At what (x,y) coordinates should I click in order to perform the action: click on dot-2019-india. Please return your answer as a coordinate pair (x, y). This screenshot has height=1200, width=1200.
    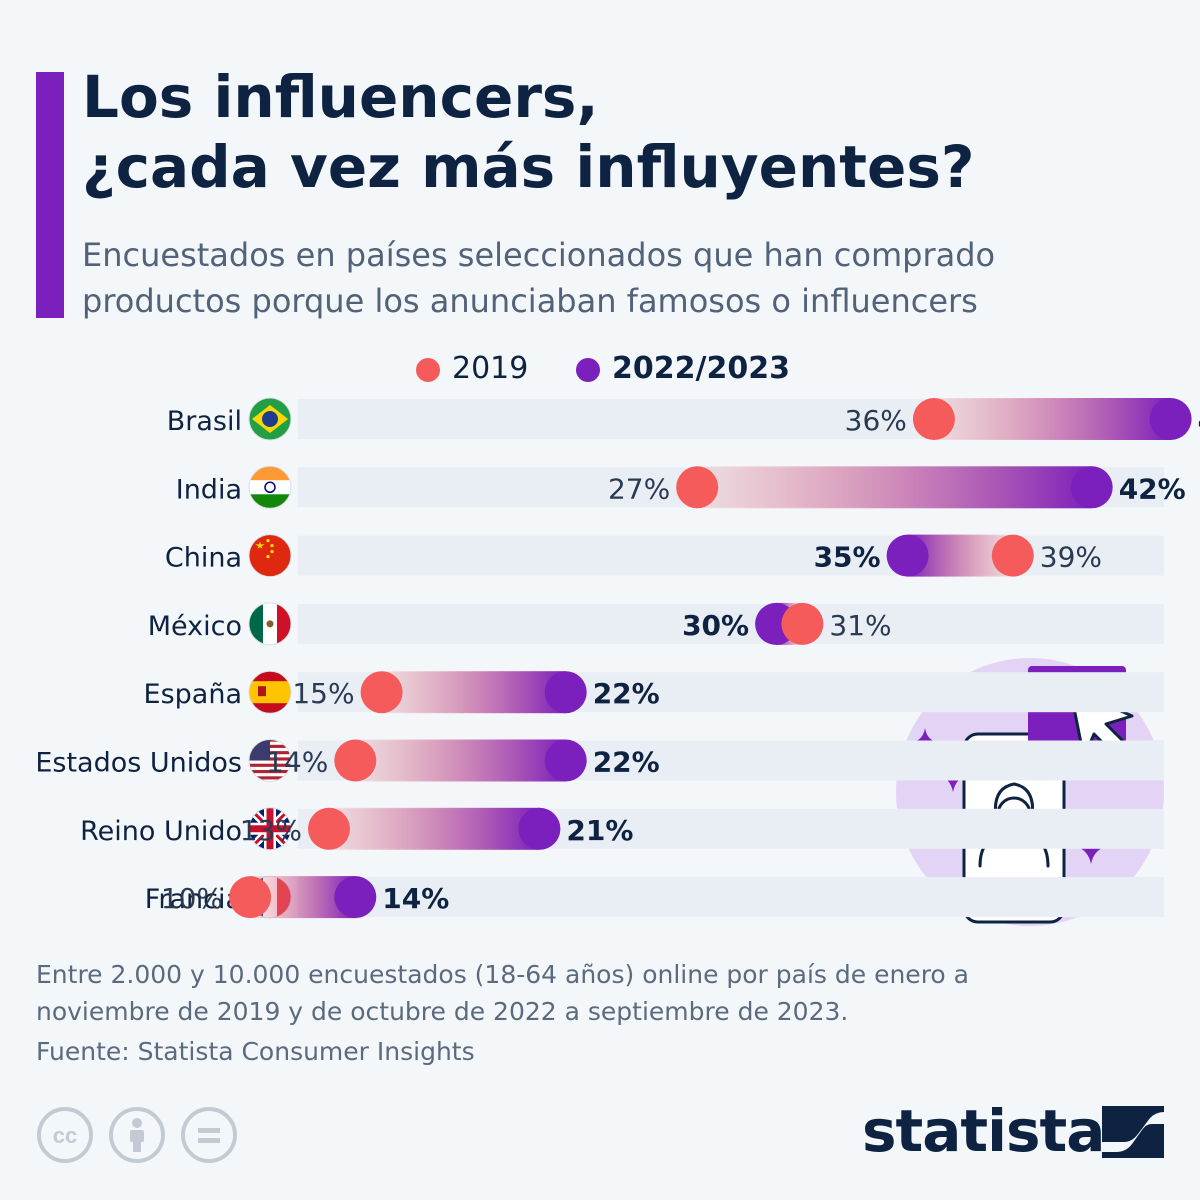
    Looking at the image, I should click on (697, 487).